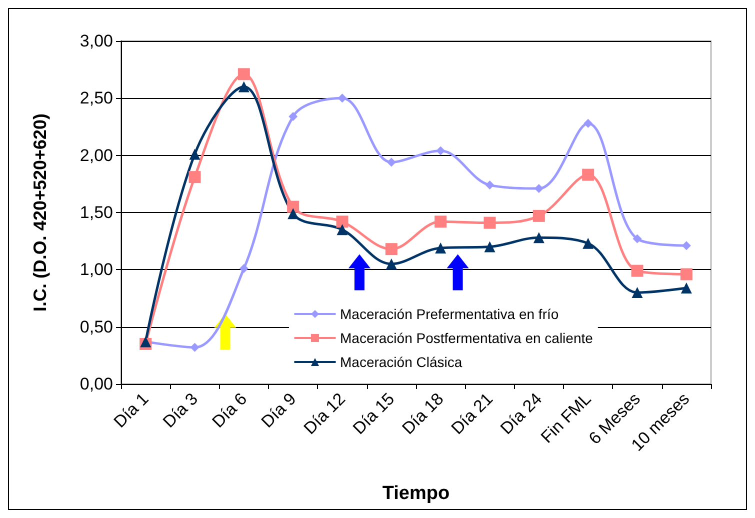 This screenshot has width=755, height=518. What do you see at coordinates (96, 384) in the screenshot?
I see `y-tick-label: 0,00` at bounding box center [96, 384].